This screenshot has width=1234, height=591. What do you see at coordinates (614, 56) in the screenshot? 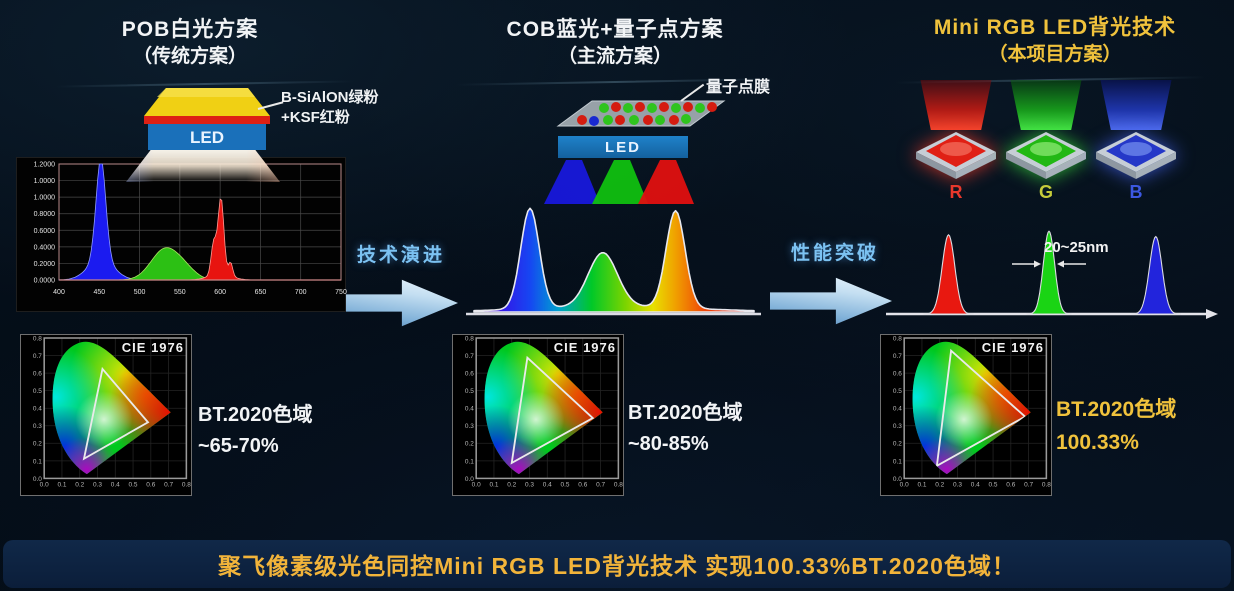
I see `qd-title-line2: （主流方案）` at bounding box center [614, 56].